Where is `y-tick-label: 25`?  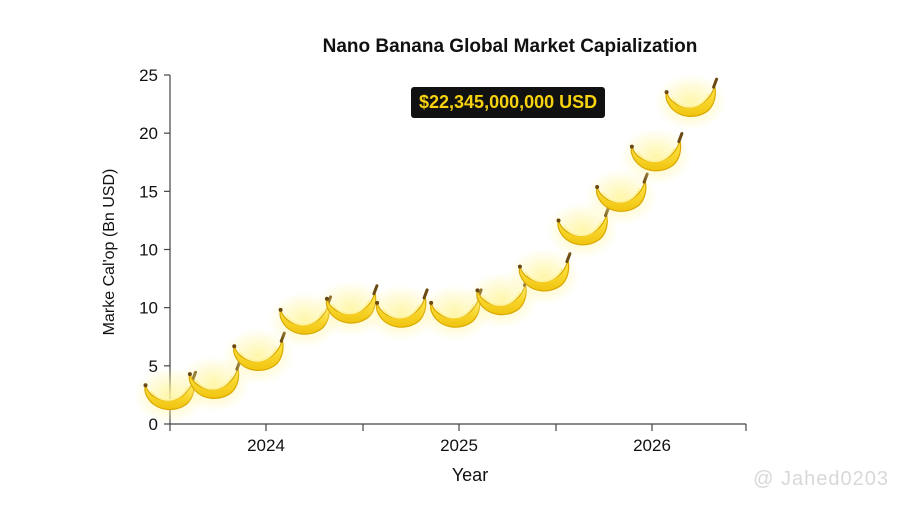 y-tick-label: 25 is located at coordinates (148, 75).